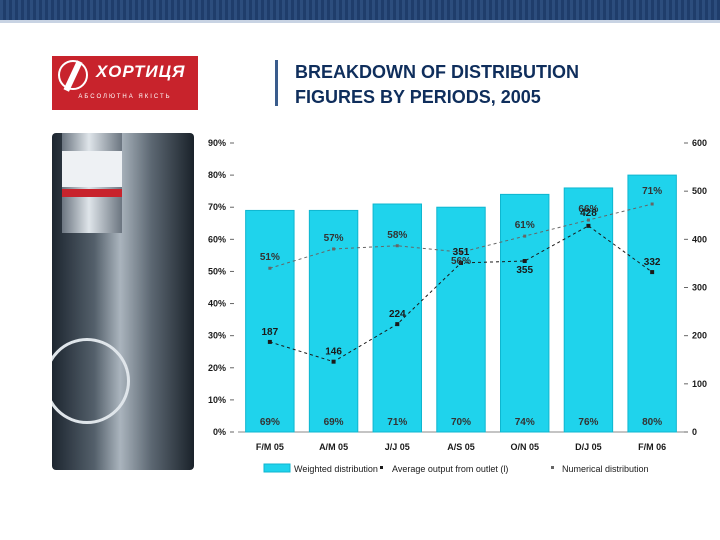 Image resolution: width=720 pixels, height=540 pixels. I want to click on x-tick-label: O/N 05, so click(524, 447).